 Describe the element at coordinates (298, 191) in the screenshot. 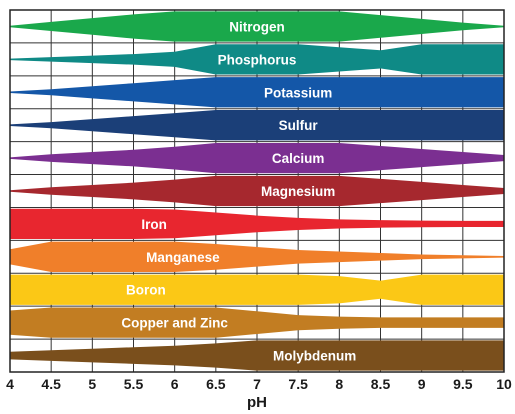

I see `band-label-magnesium: Magnesium` at that location.